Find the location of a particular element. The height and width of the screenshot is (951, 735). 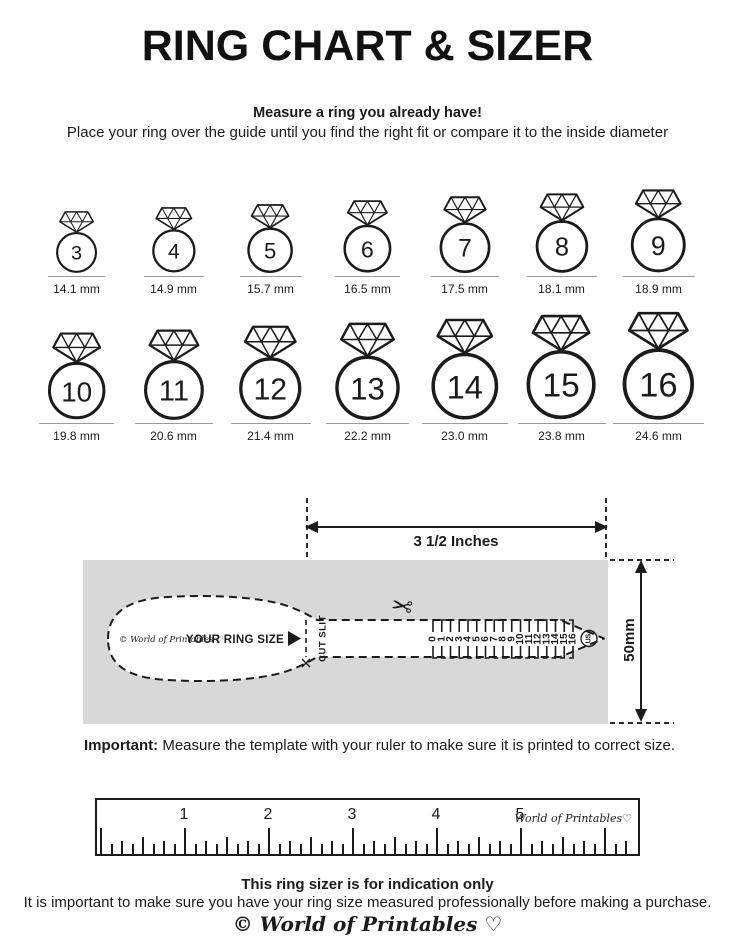

footer-brand-logo: © World of Printables ♡ is located at coordinates (367, 924).